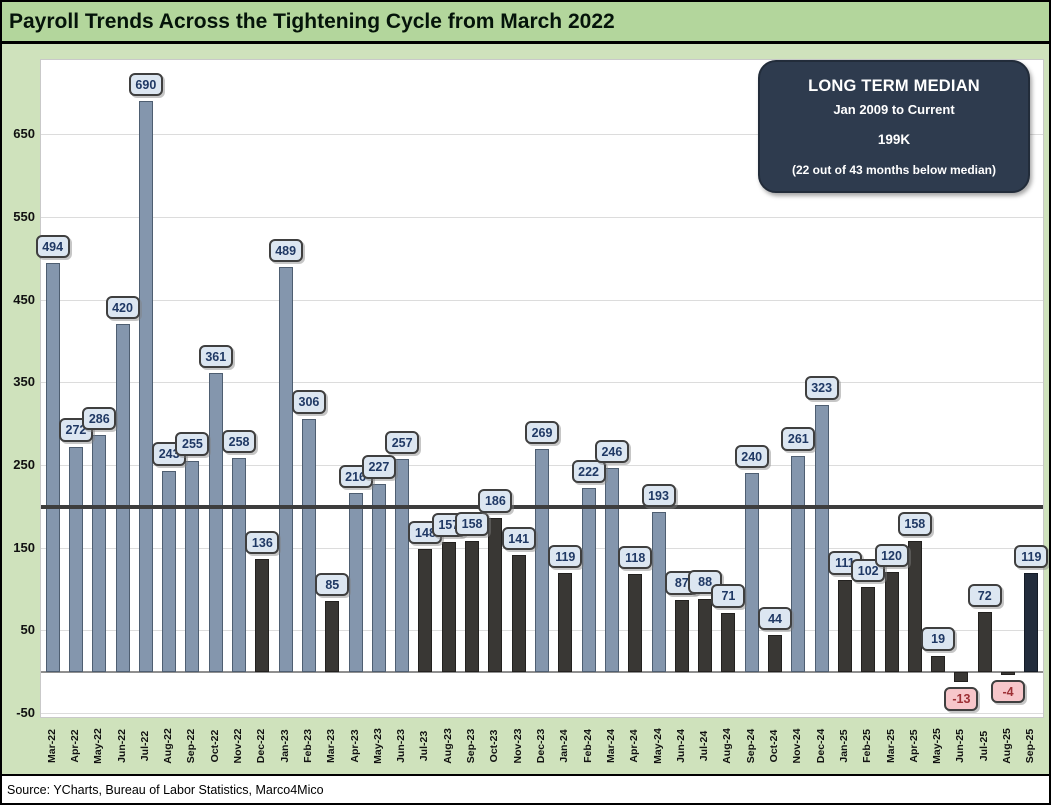  Describe the element at coordinates (215, 356) in the screenshot. I see `bar-value-label: 361` at that location.